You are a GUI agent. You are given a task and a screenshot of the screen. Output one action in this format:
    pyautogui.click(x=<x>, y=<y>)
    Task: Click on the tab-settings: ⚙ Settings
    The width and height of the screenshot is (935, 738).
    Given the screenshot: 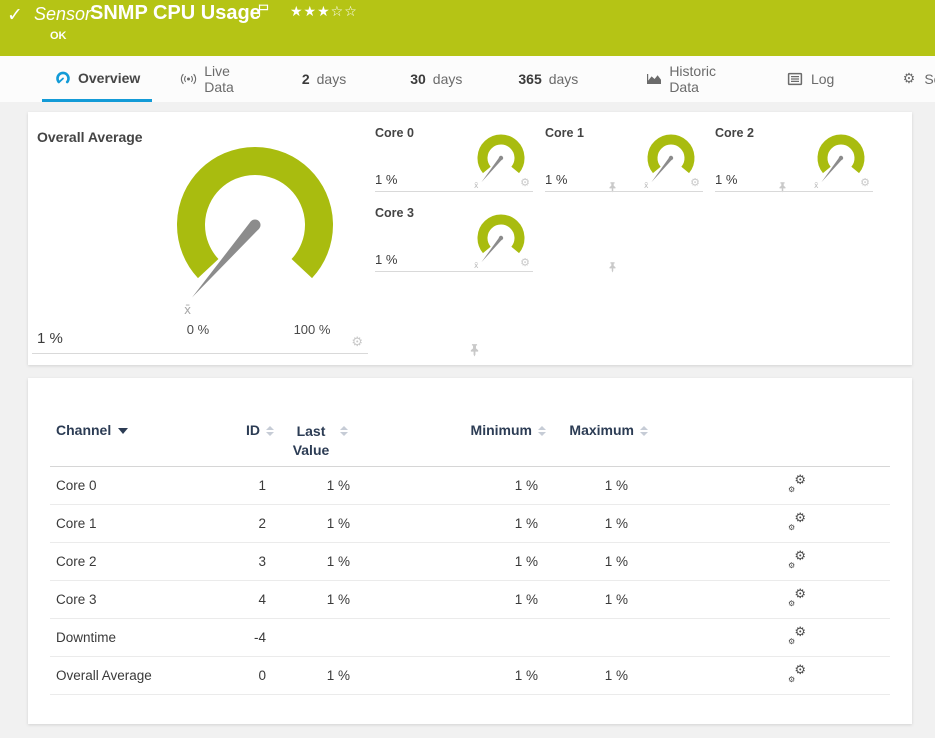 What is the action you would take?
    pyautogui.click(x=911, y=79)
    